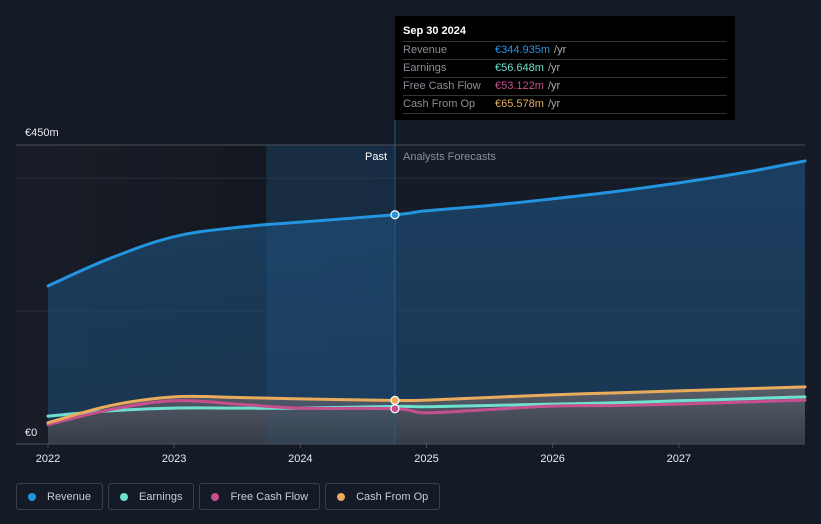 Image resolution: width=821 pixels, height=524 pixels. Describe the element at coordinates (523, 50) in the screenshot. I see `tooltip-value: €344.935m` at that location.